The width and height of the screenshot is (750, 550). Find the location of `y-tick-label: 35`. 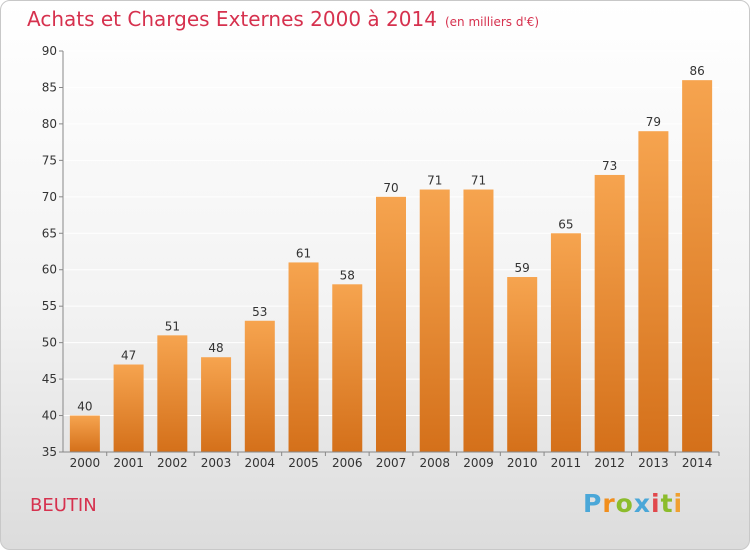

y-tick-label: 35 is located at coordinates (49, 452).